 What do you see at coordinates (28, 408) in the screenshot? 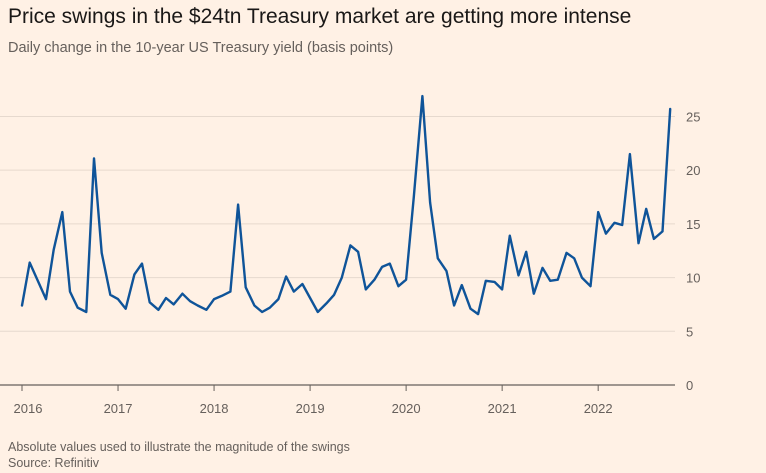
I see `x-tick-label: 2016` at bounding box center [28, 408].